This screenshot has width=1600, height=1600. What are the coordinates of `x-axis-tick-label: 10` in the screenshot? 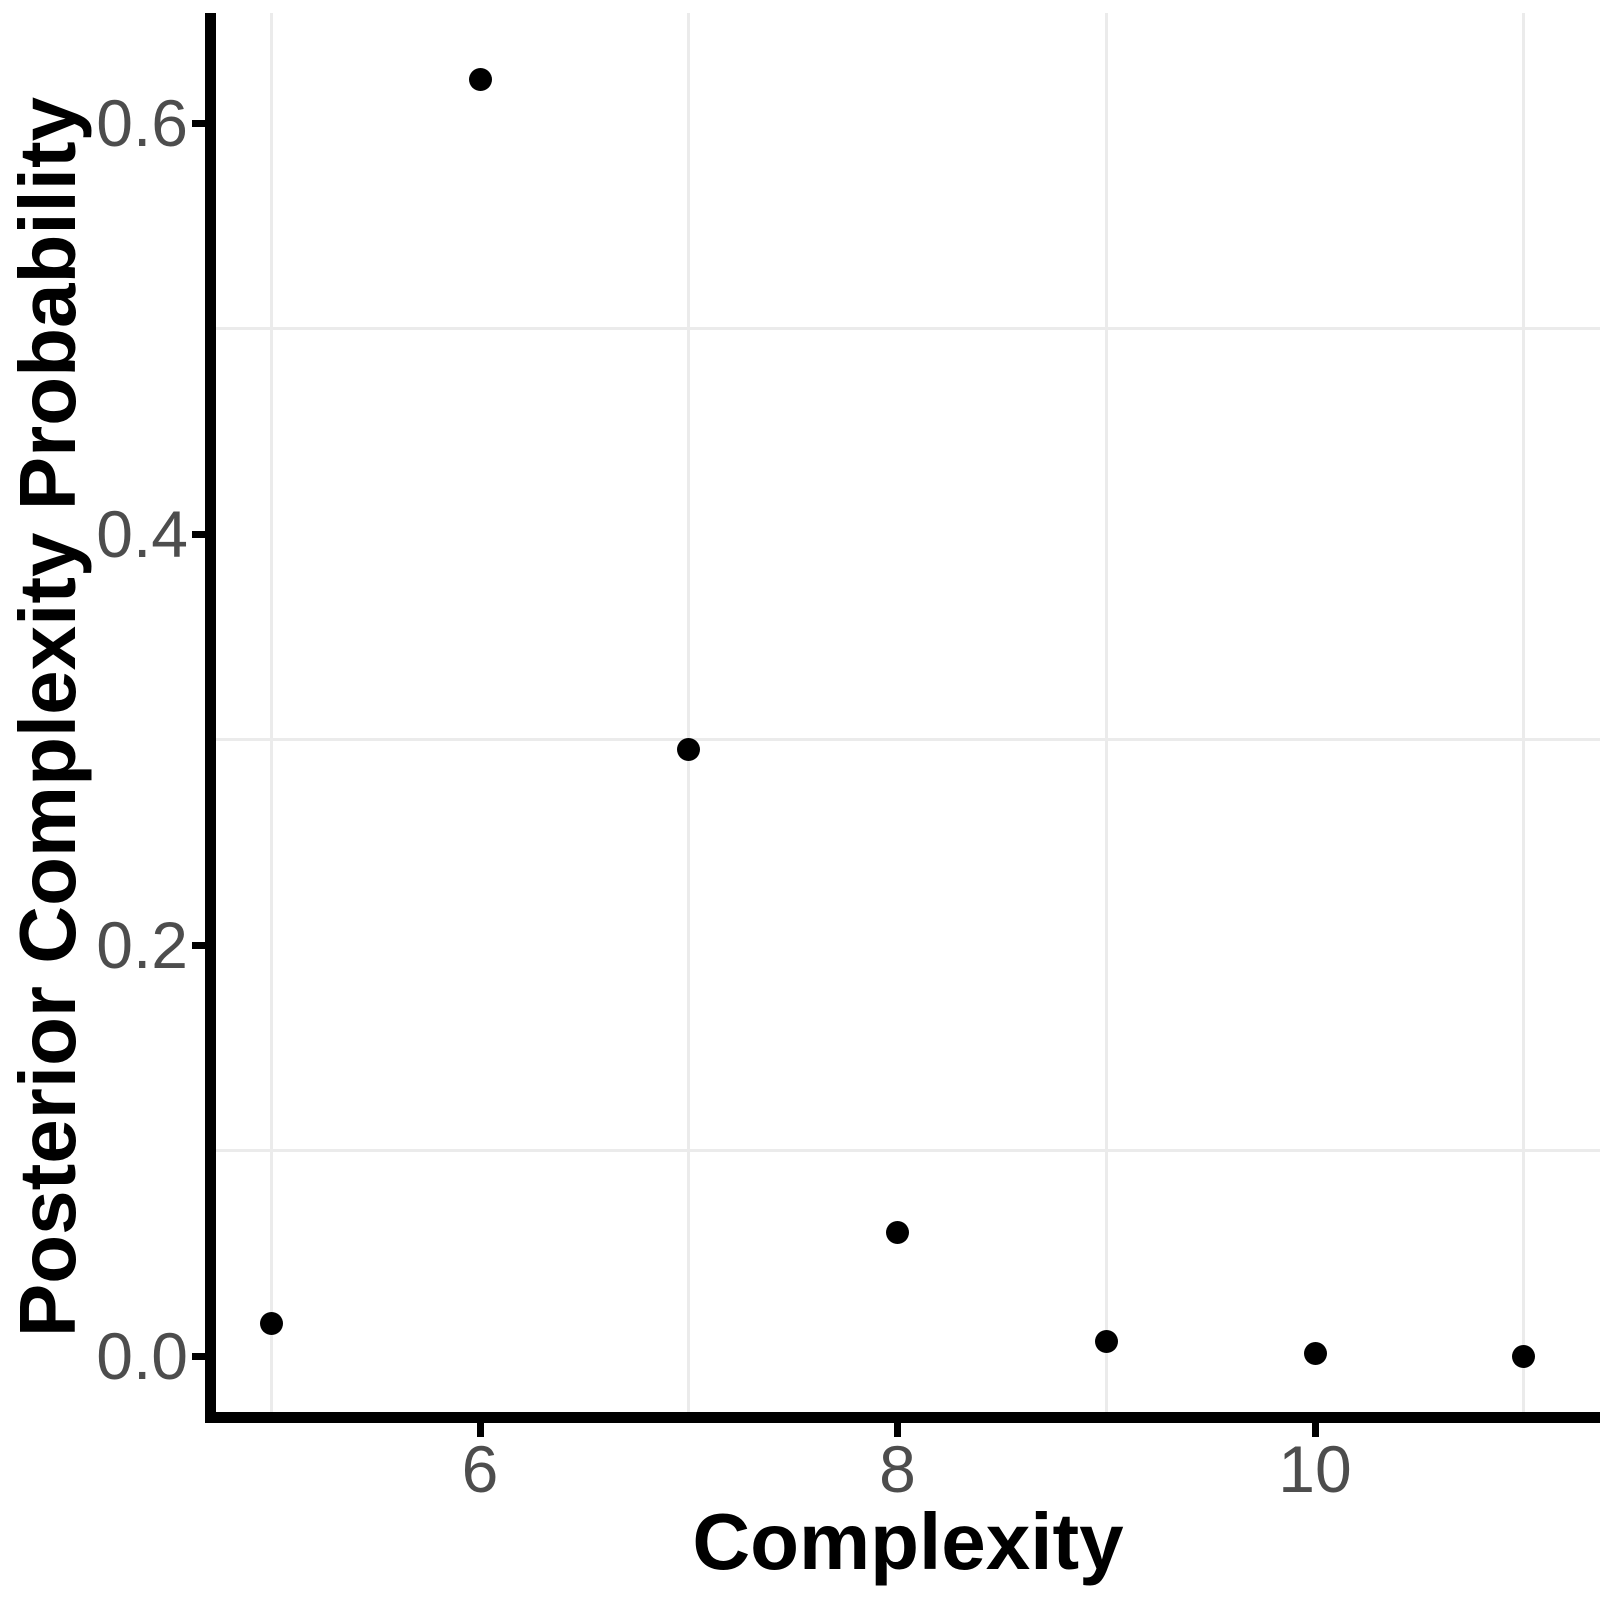 It's located at (1315, 1469).